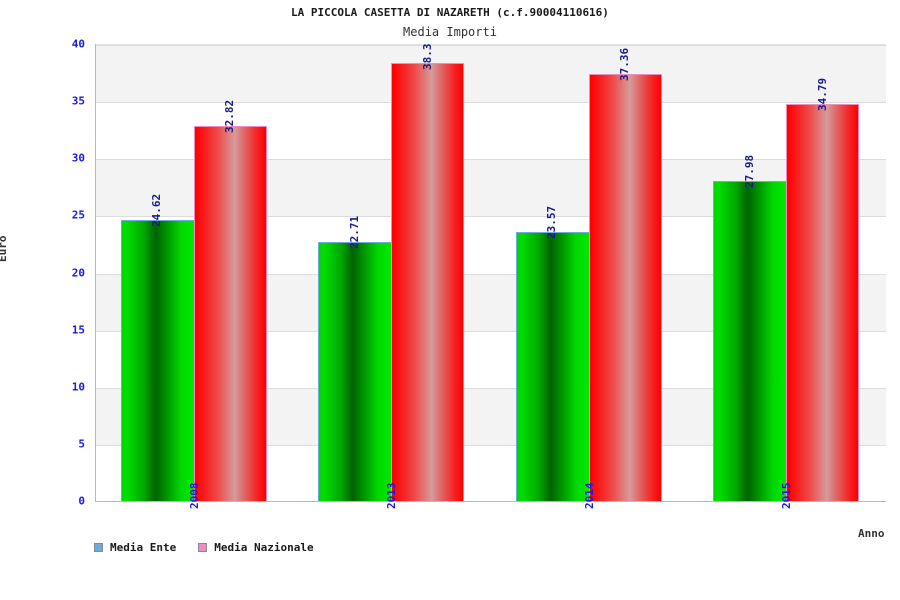 The height and width of the screenshot is (600, 900). What do you see at coordinates (81, 444) in the screenshot?
I see `y-axis-tick-label: 5` at bounding box center [81, 444].